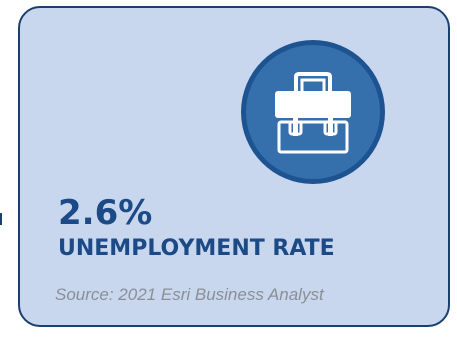  What do you see at coordinates (313, 112) in the screenshot?
I see `briefcase-icon` at bounding box center [313, 112].